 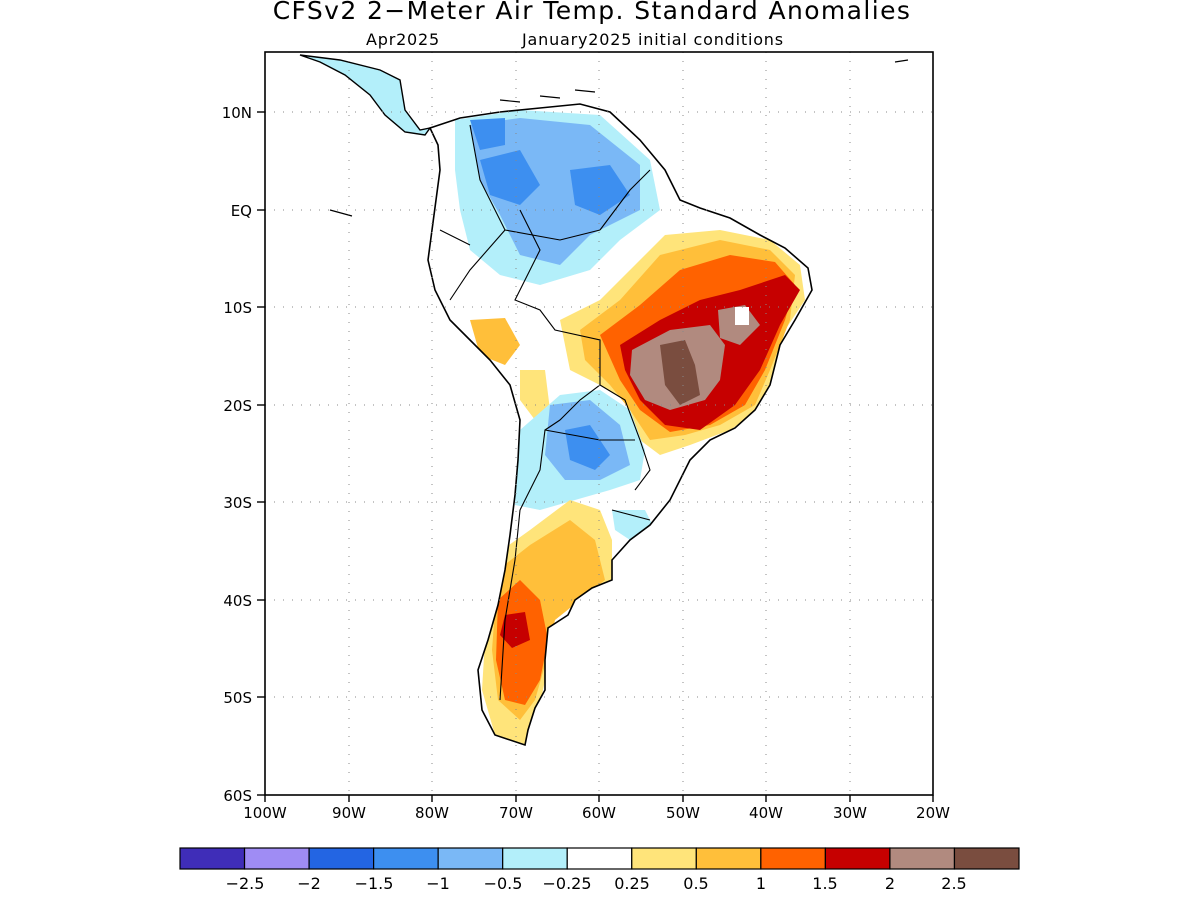 I want to click on lon-label: 30W, so click(x=850, y=813).